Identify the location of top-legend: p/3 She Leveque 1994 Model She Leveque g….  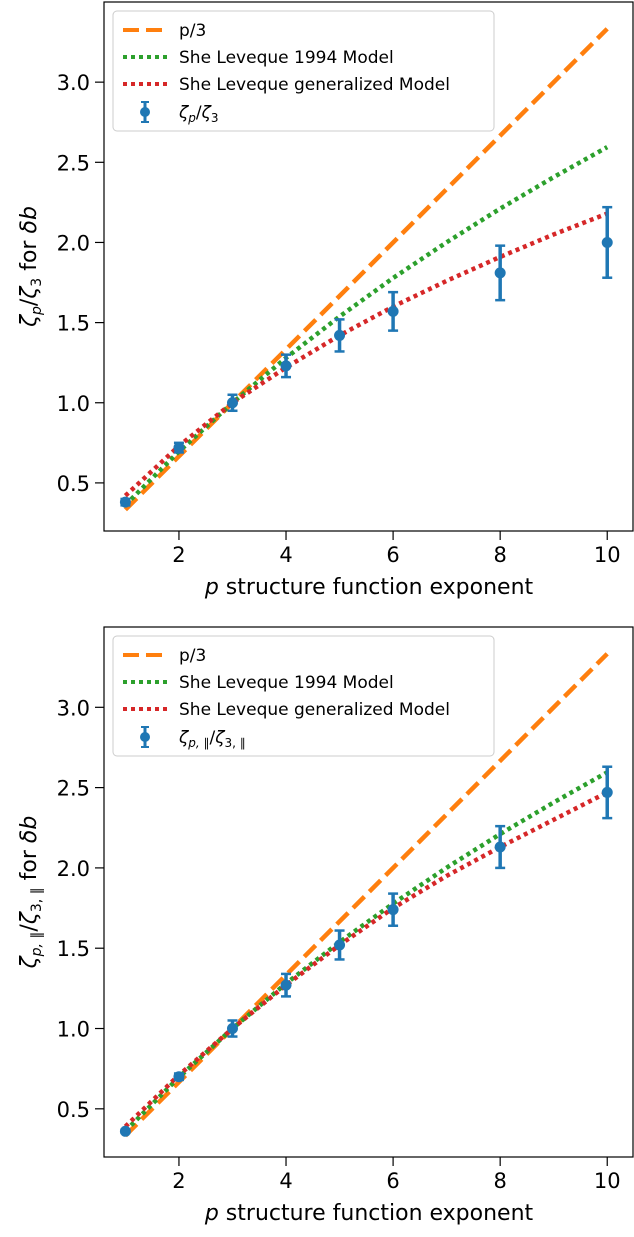
(303, 71).